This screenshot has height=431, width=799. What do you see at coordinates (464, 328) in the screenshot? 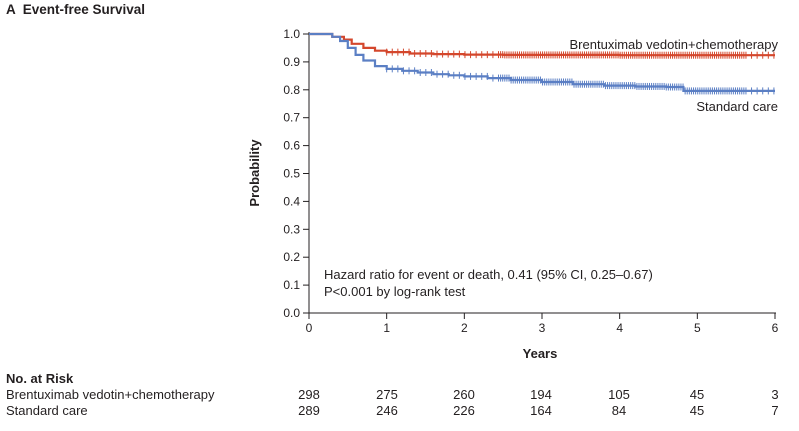
I see `x-tick-label: 2` at bounding box center [464, 328].